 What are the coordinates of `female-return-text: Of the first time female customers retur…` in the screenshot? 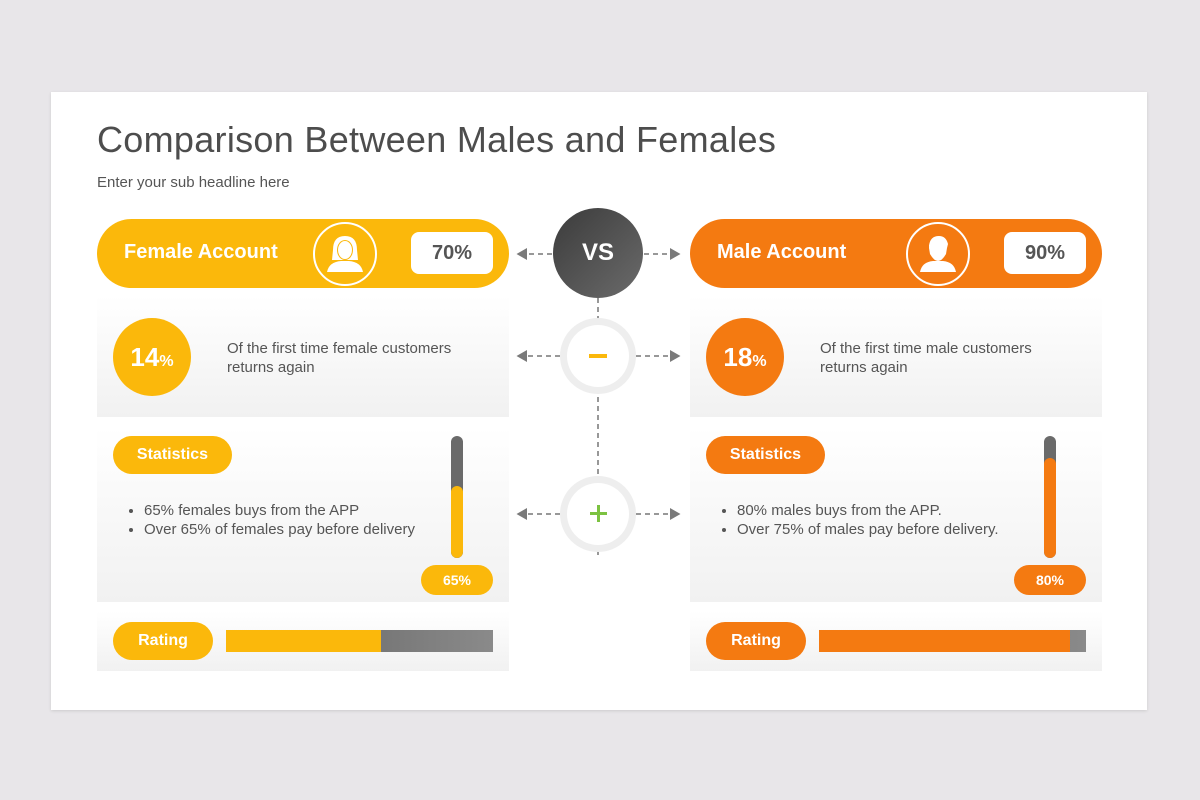 It's located at (339, 358).